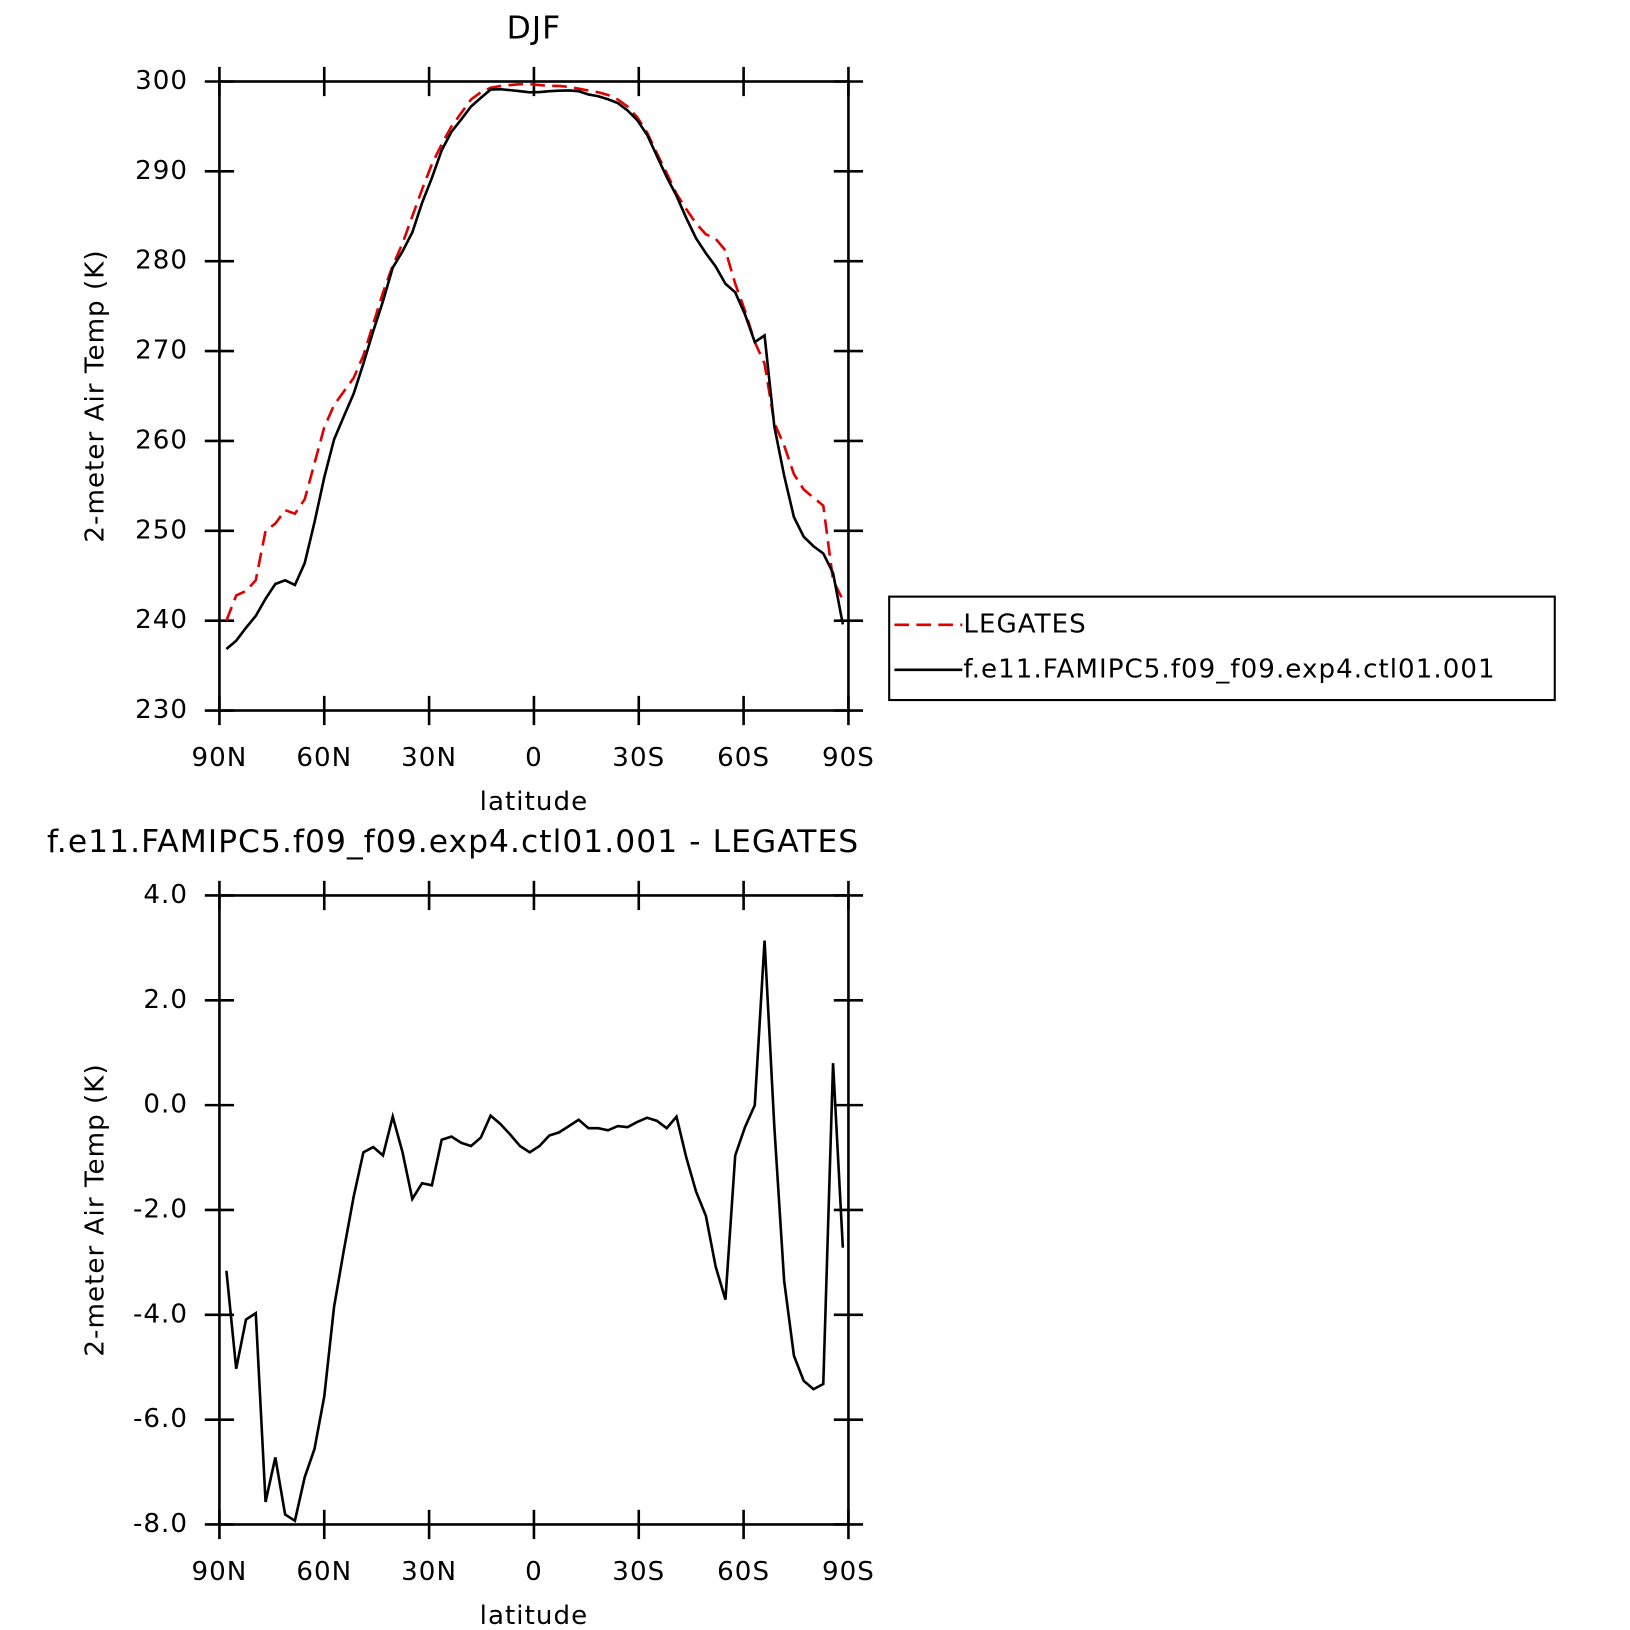 This screenshot has height=1630, width=1630. What do you see at coordinates (165, 895) in the screenshot?
I see `y-tick-label: 4.0` at bounding box center [165, 895].